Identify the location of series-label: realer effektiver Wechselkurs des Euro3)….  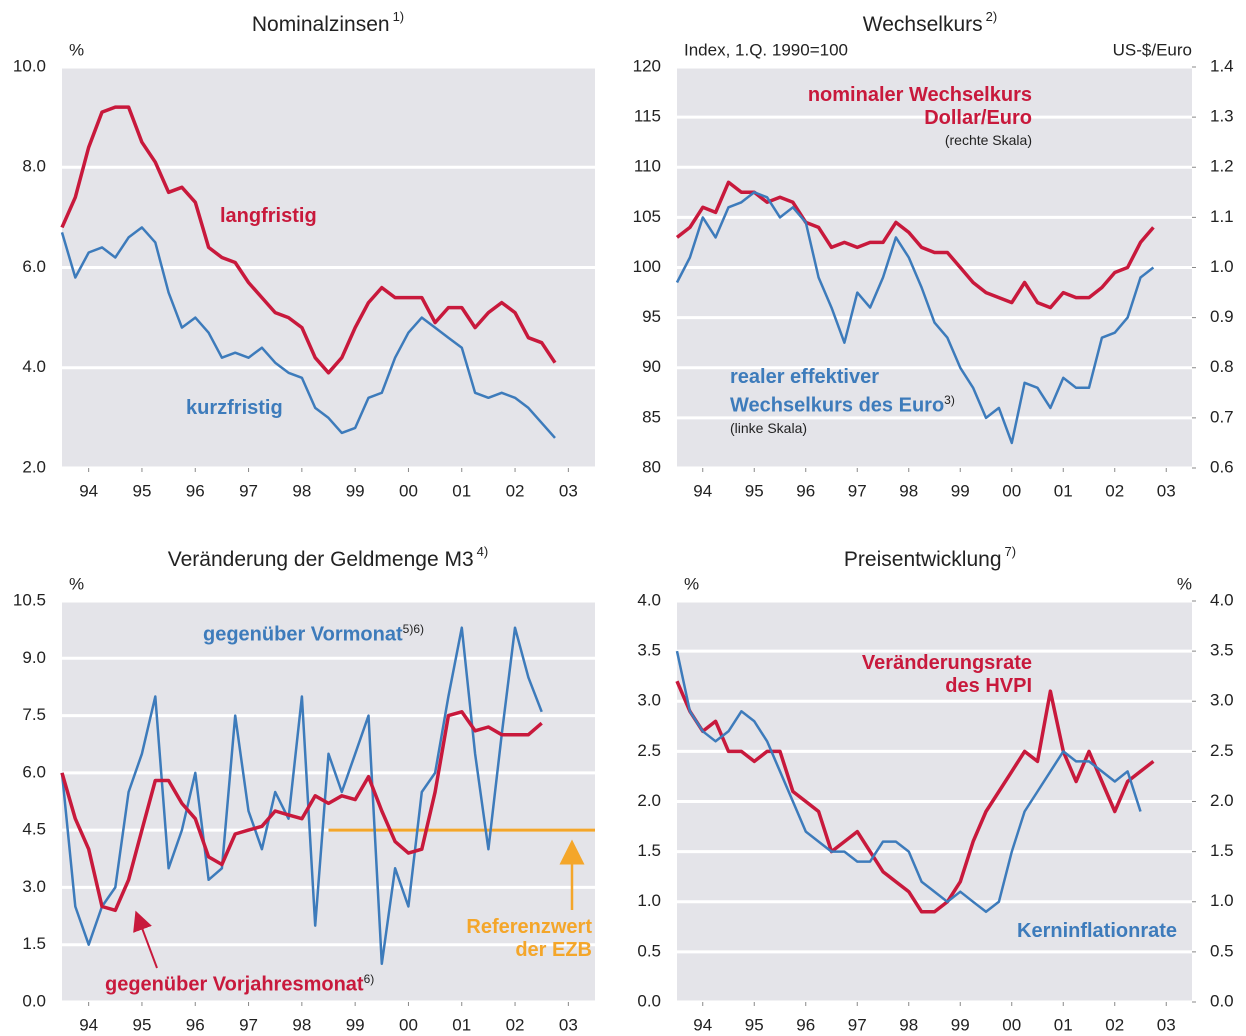
(861, 402).